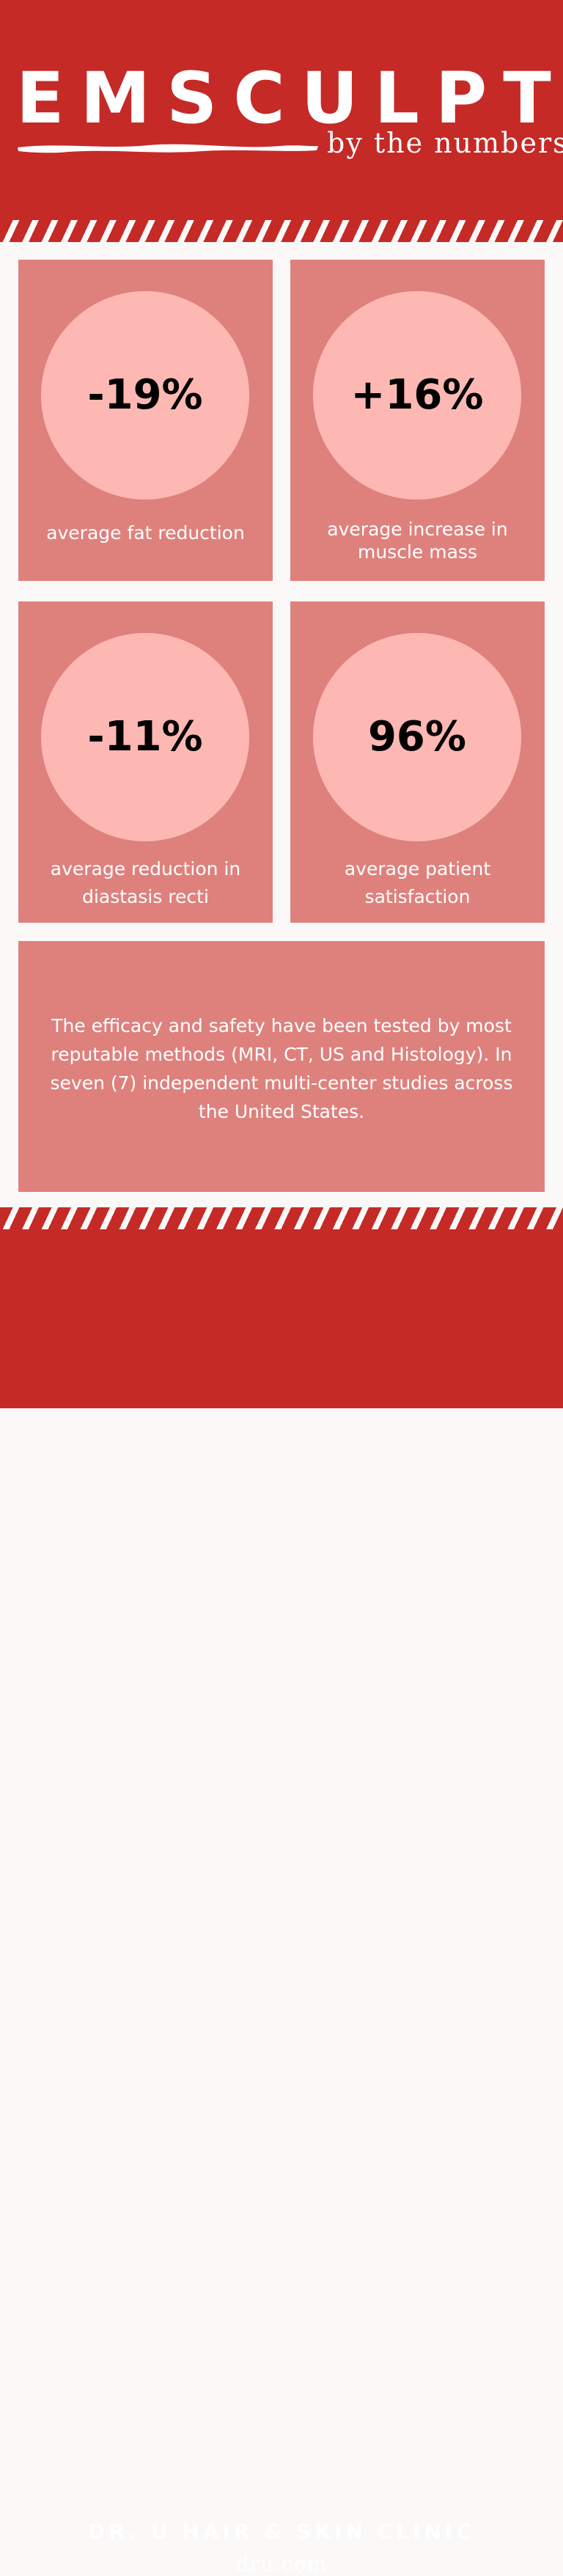 This screenshot has height=2576, width=563. Describe the element at coordinates (289, 98) in the screenshot. I see `page-title: EMSCULPT` at that location.